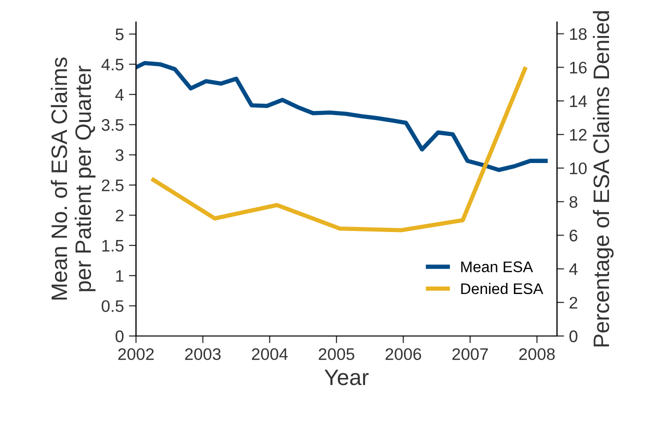  What do you see at coordinates (502, 288) in the screenshot?
I see `legend-label: Denied ESA` at bounding box center [502, 288].